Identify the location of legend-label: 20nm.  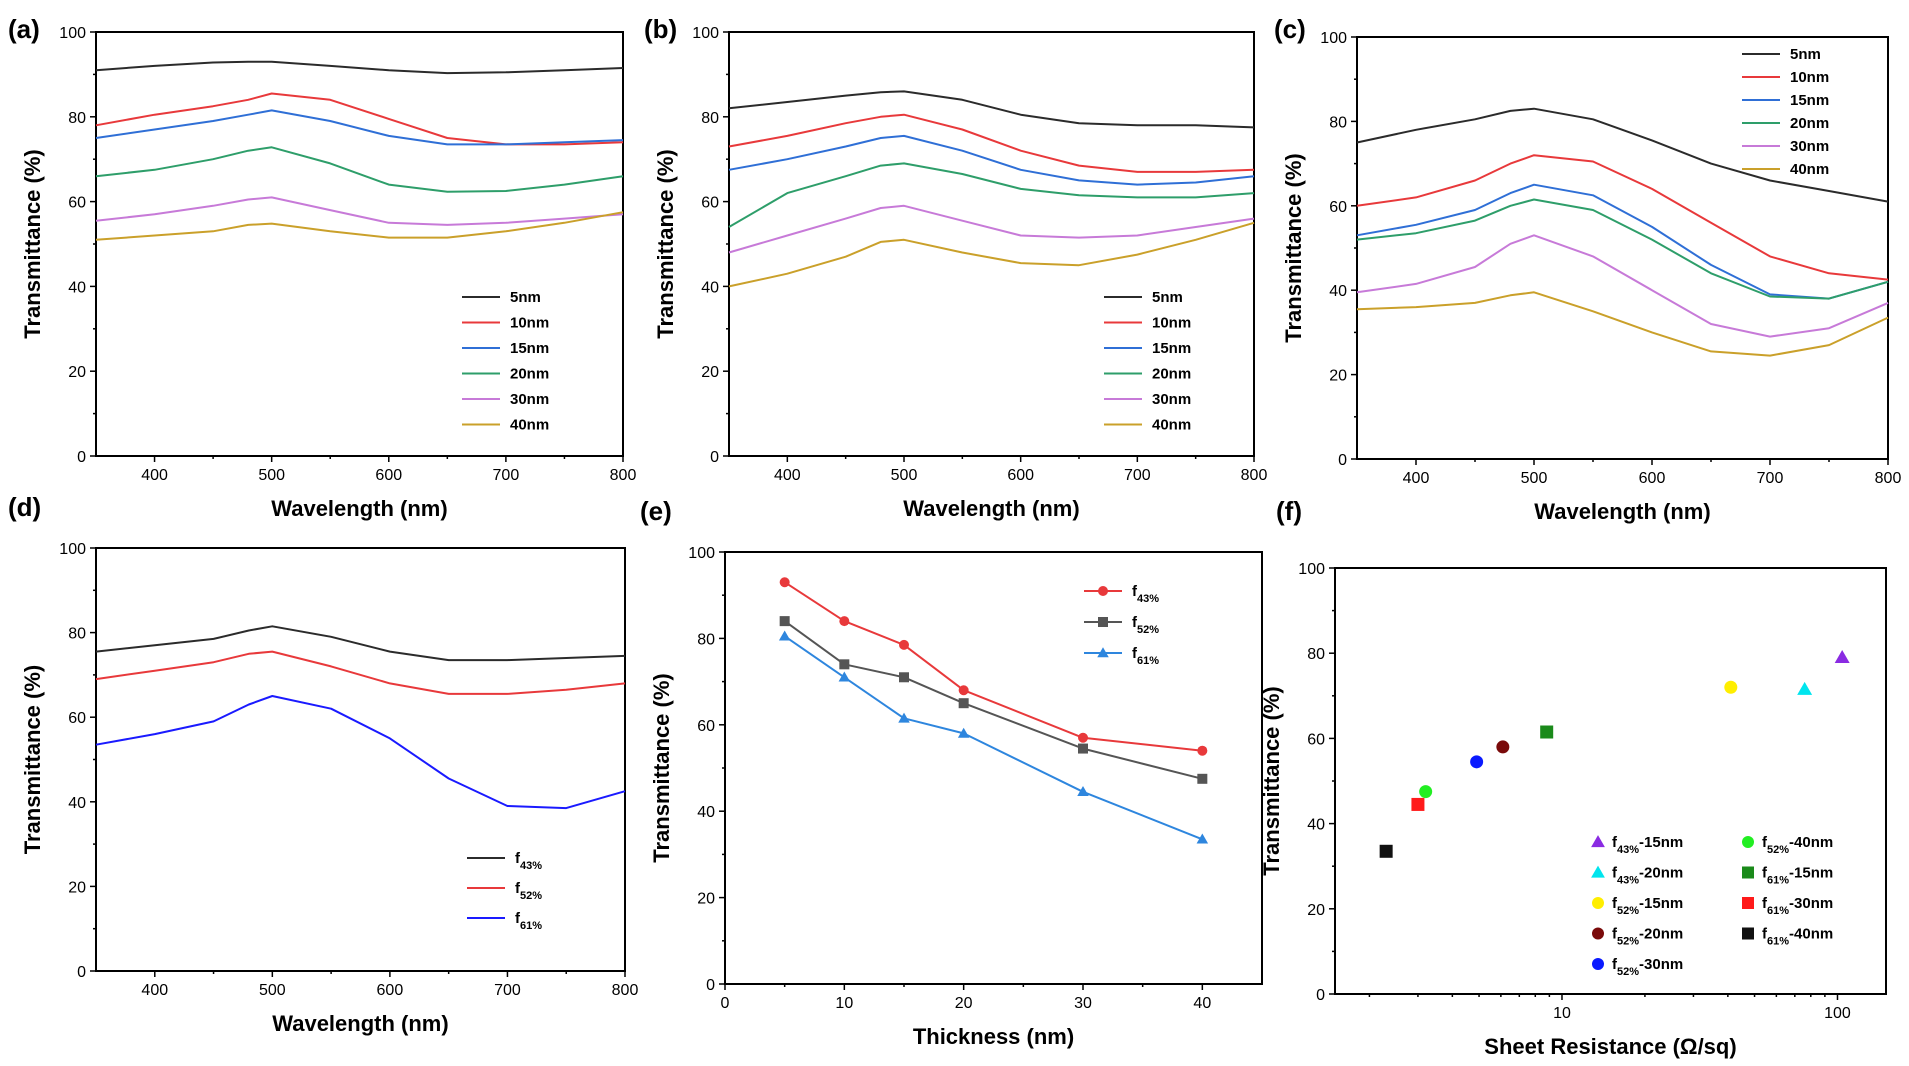
(1809, 123).